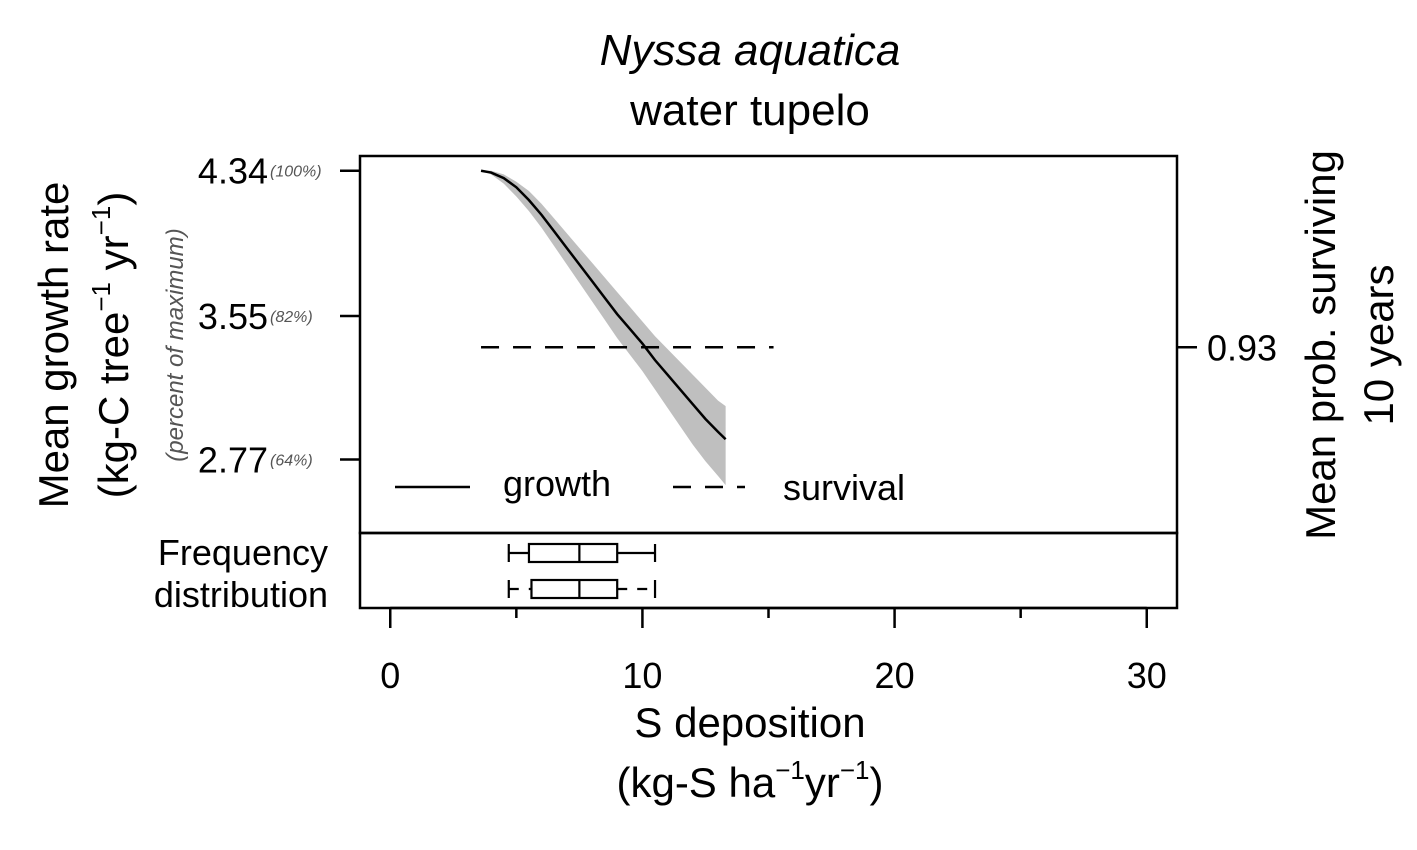 This screenshot has width=1417, height=850. What do you see at coordinates (291, 460) in the screenshot?
I see `y-tick-pct-label-2: (64%)` at bounding box center [291, 460].